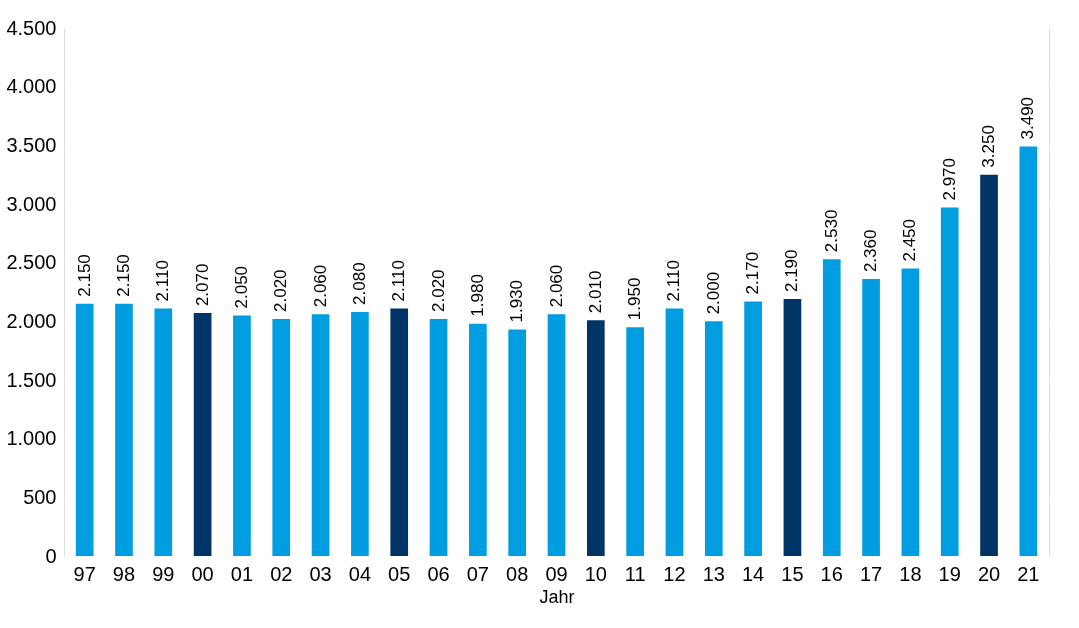  What do you see at coordinates (124, 573) in the screenshot?
I see `x-tick-label: 98` at bounding box center [124, 573].